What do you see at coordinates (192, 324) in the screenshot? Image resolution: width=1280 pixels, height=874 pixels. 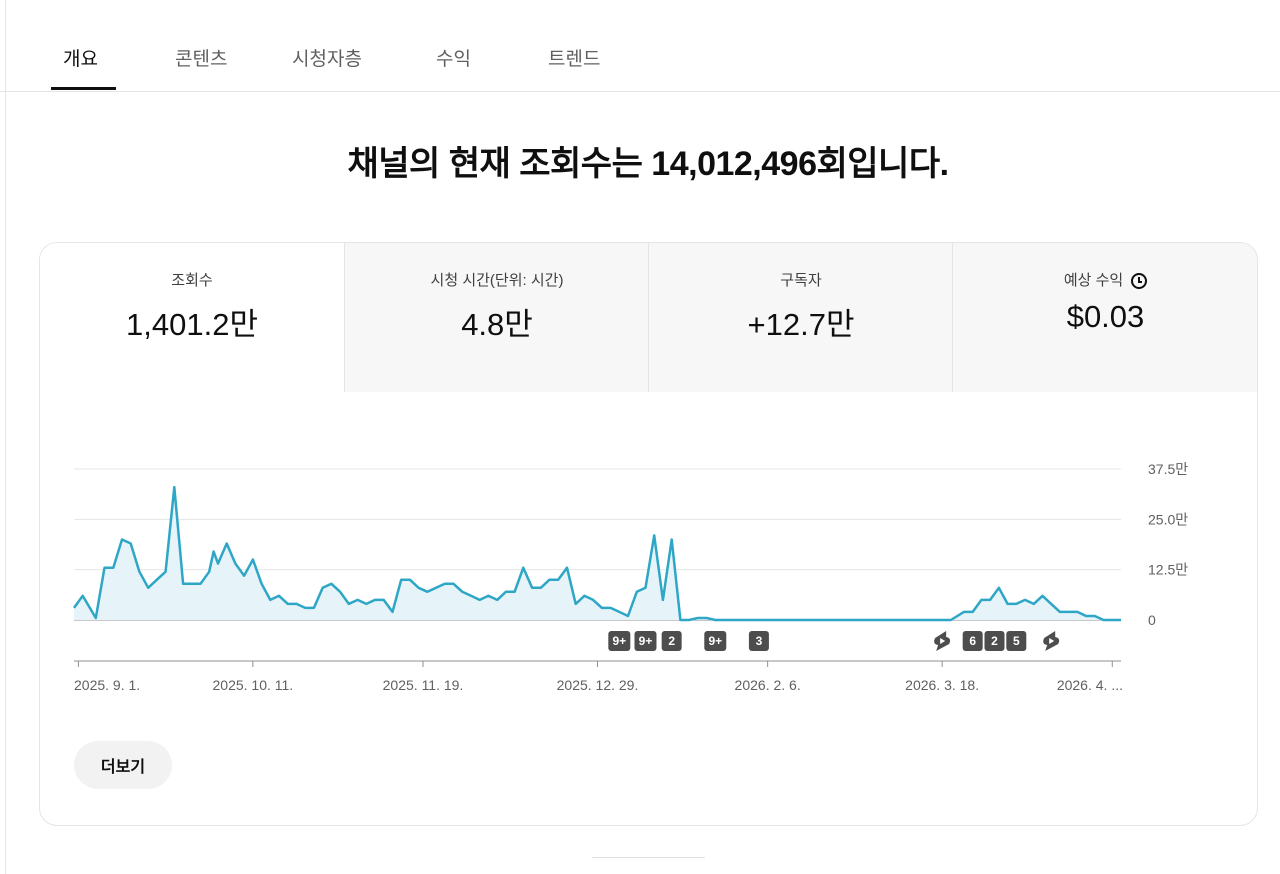 I see `metric-value: 1,401.2만` at bounding box center [192, 324].